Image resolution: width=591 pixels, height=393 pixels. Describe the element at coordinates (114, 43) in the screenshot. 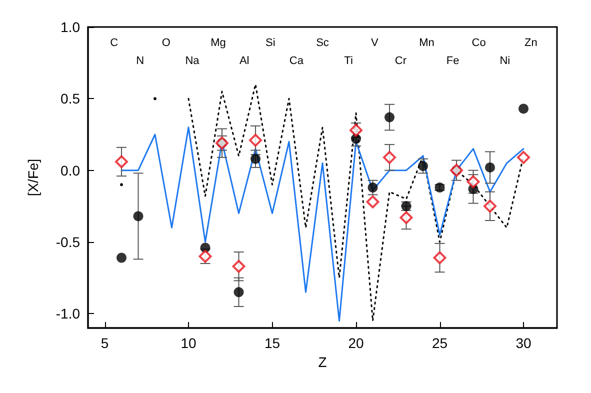

I see `annotation: C` at that location.